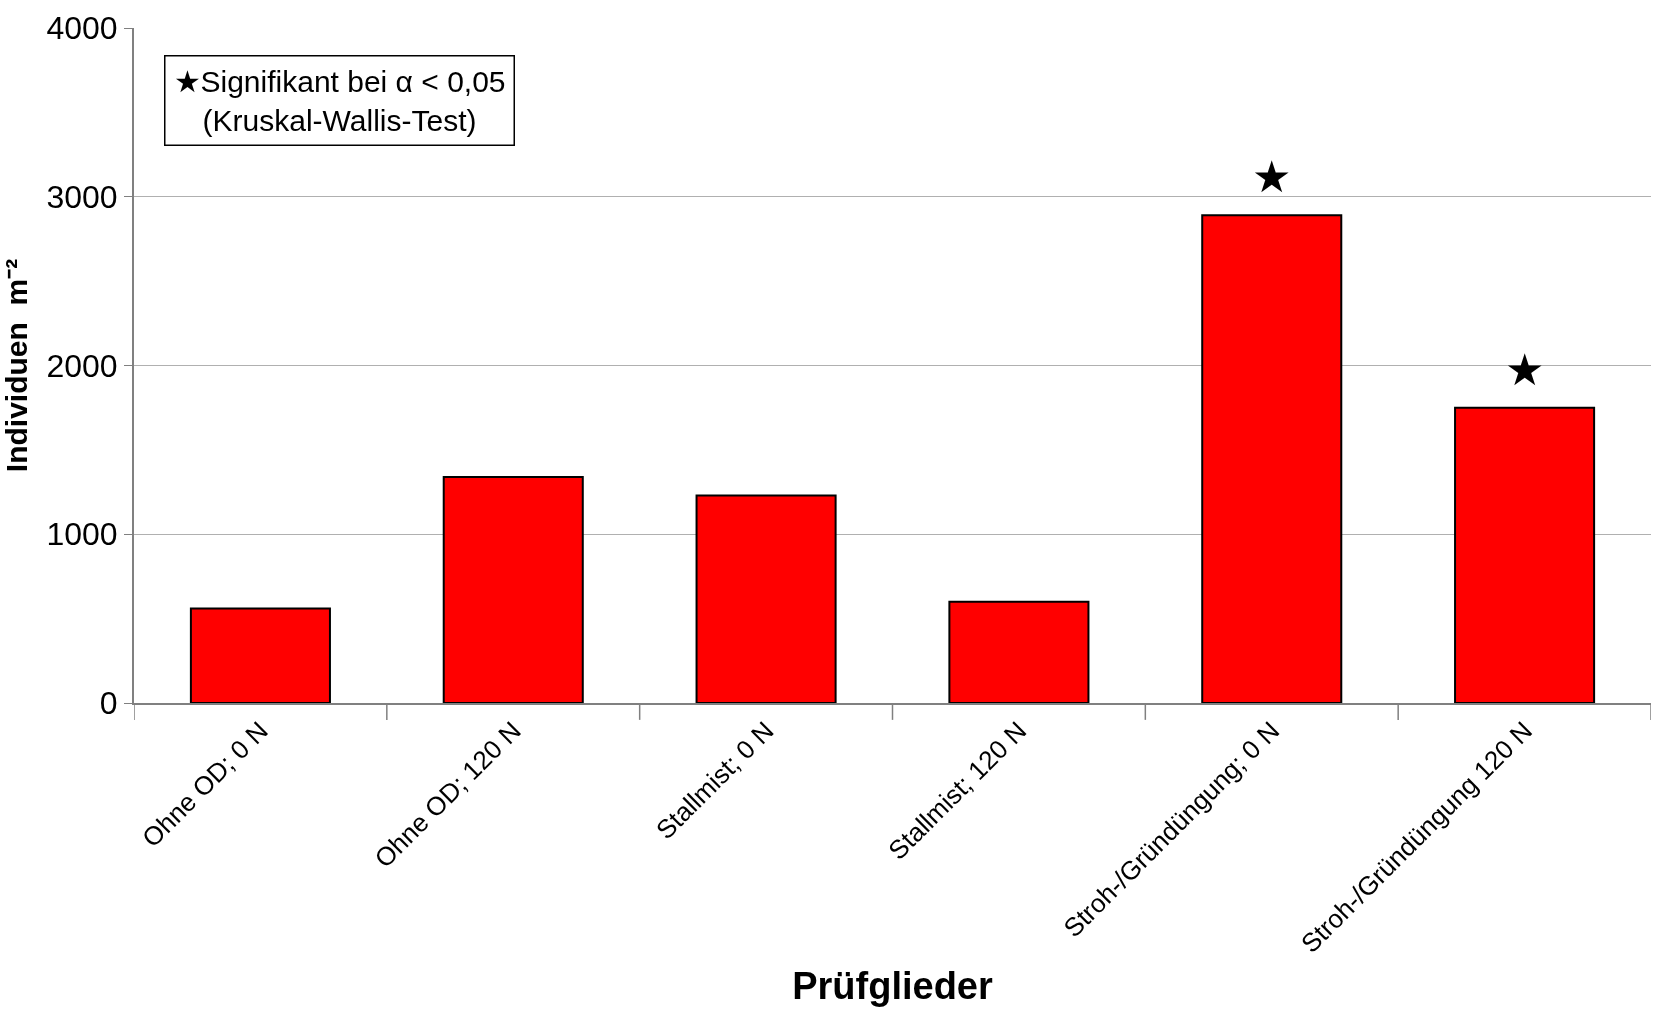 The width and height of the screenshot is (1661, 1010). What do you see at coordinates (108, 703) in the screenshot?
I see `y-tick-label: 0` at bounding box center [108, 703].